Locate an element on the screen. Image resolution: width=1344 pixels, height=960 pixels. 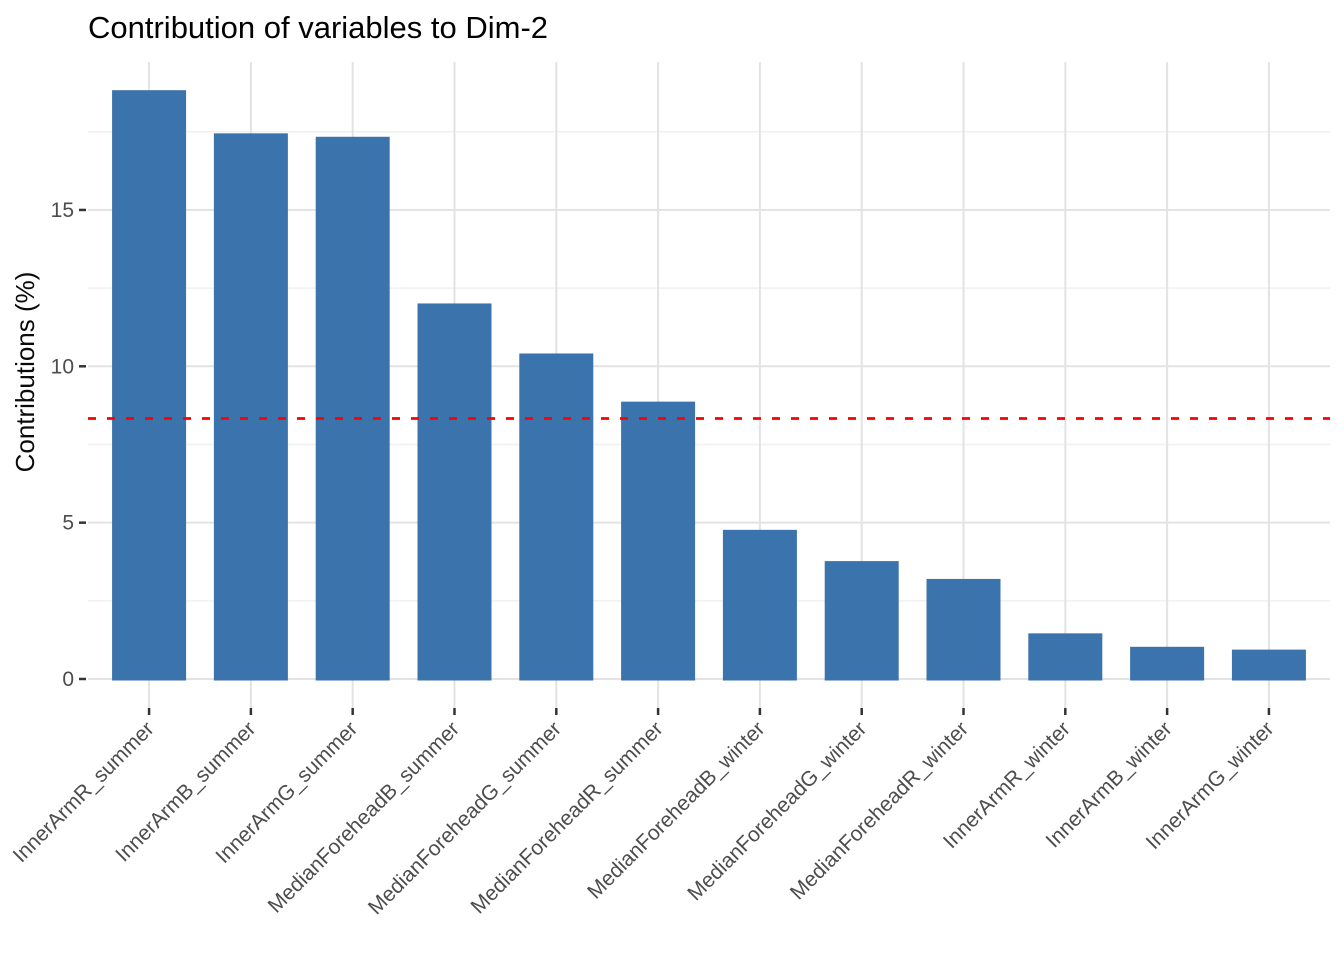
bar-InnerArmR_winter is located at coordinates (1065, 657).